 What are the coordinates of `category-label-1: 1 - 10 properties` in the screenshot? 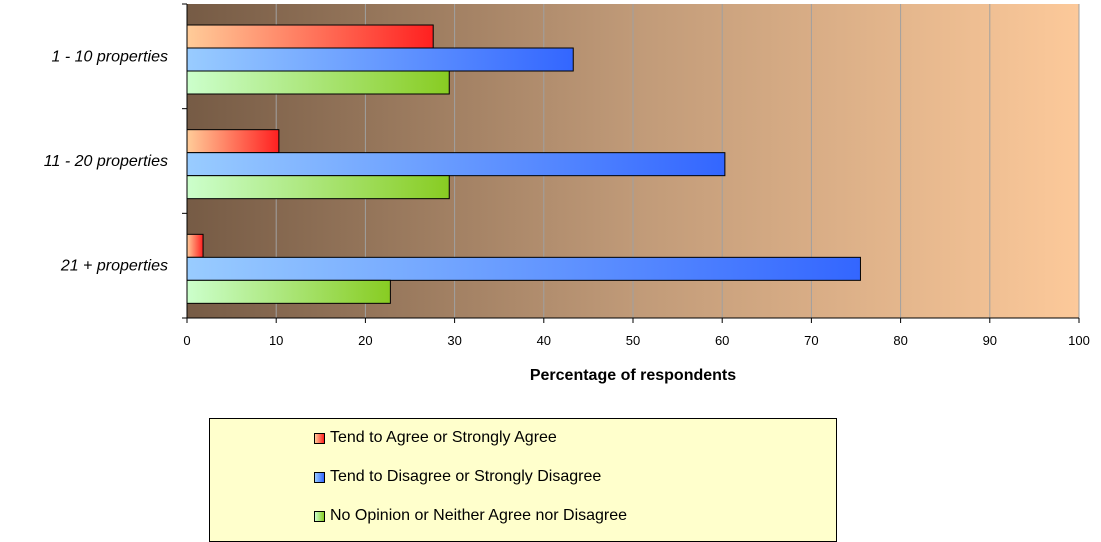 It's located at (109, 56).